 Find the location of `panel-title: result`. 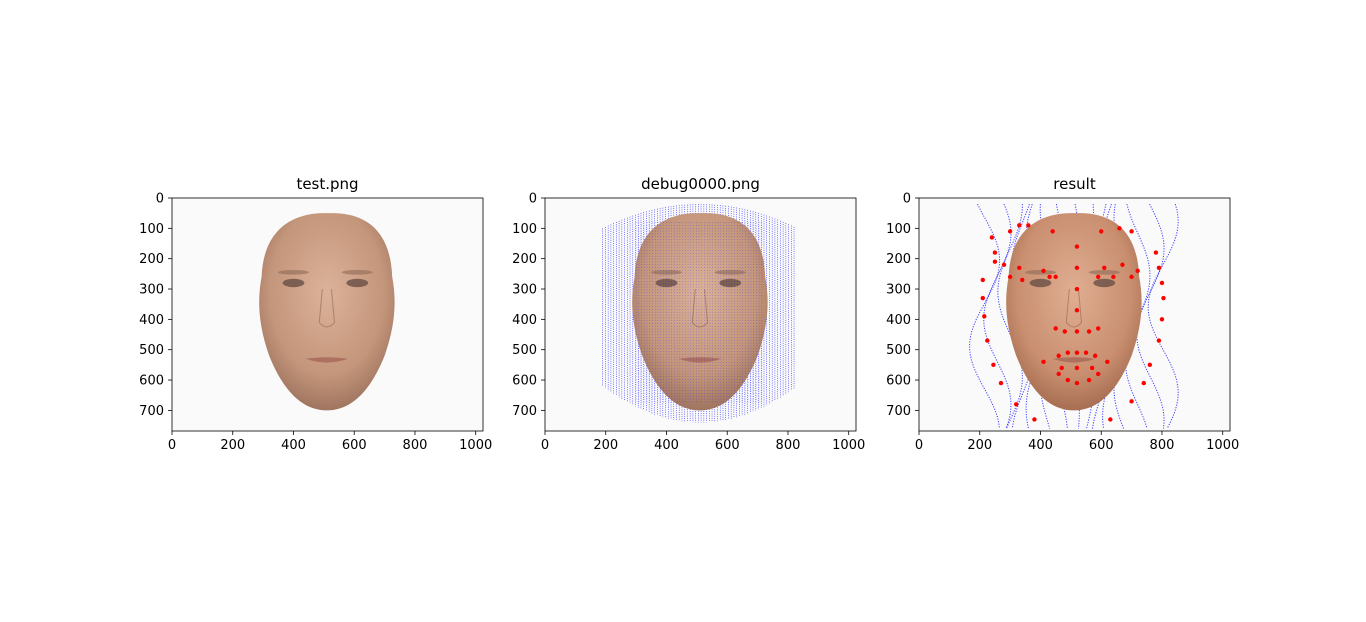

panel-title: result is located at coordinates (1074, 184).